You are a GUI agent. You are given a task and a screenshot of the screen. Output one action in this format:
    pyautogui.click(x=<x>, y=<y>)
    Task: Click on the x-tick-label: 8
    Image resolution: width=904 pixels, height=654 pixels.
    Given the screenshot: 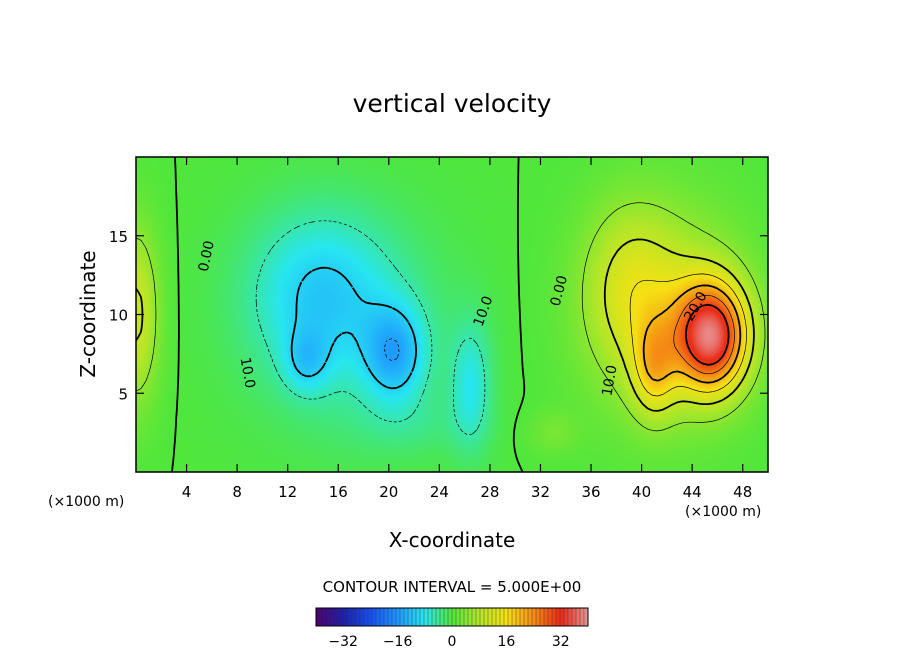 What is the action you would take?
    pyautogui.click(x=237, y=492)
    